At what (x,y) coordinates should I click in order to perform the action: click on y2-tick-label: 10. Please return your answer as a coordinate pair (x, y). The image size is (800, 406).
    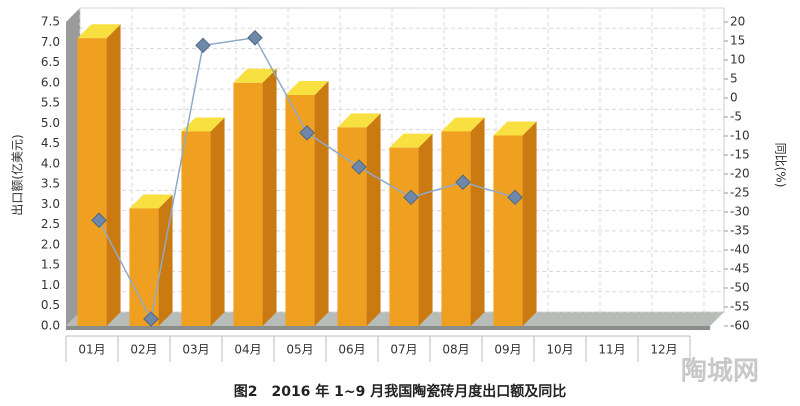
    Looking at the image, I should click on (737, 60).